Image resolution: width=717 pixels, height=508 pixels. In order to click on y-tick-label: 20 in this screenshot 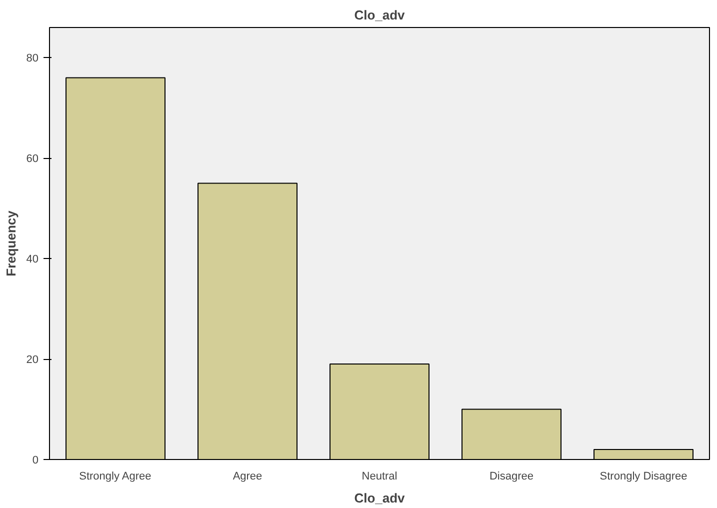, I will do `click(32, 360)`.